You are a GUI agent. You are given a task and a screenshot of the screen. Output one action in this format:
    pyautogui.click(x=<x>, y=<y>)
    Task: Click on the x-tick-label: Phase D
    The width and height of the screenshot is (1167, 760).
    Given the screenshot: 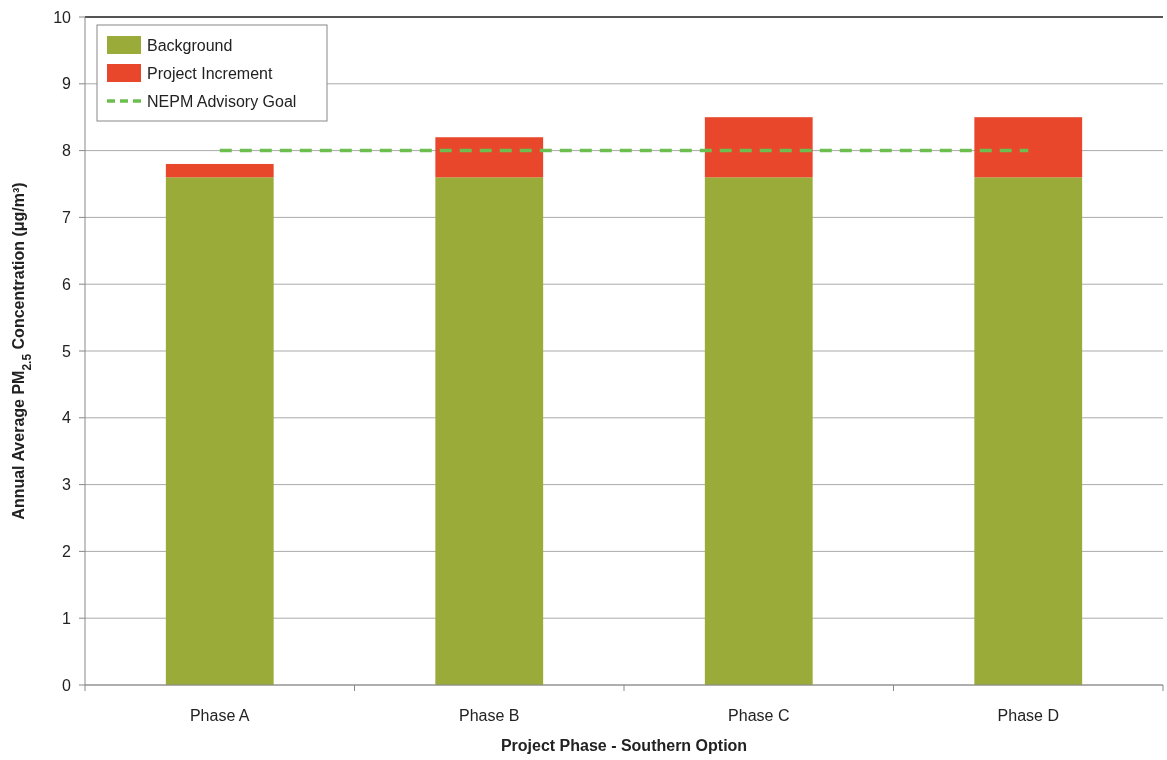 What is the action you would take?
    pyautogui.click(x=1028, y=715)
    